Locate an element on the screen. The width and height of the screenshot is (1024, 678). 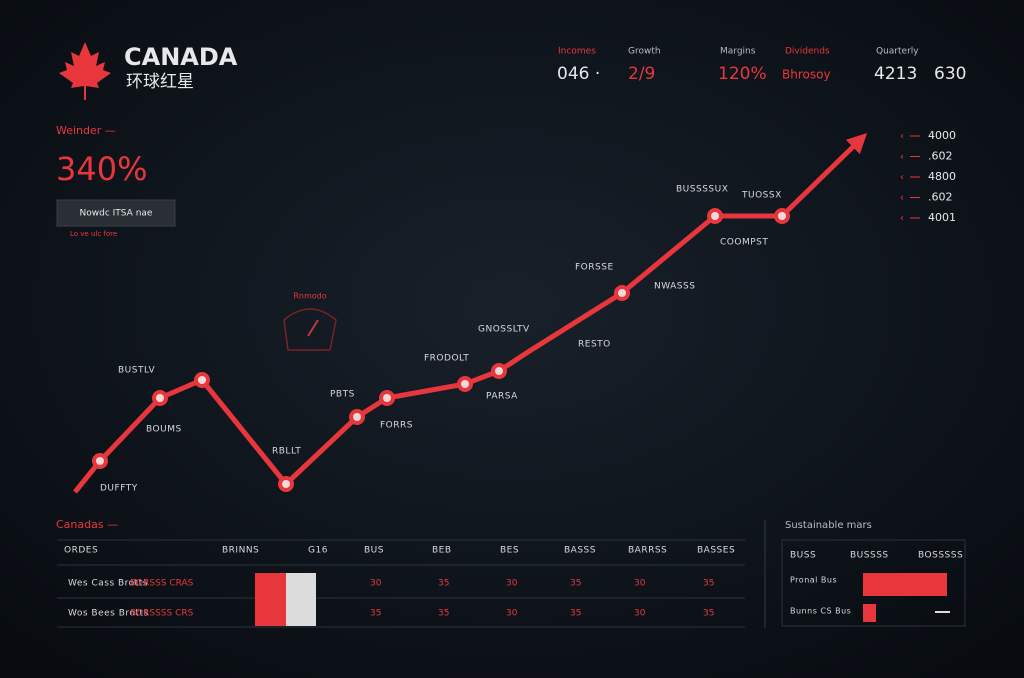
trend-label: FORSSE is located at coordinates (594, 268).